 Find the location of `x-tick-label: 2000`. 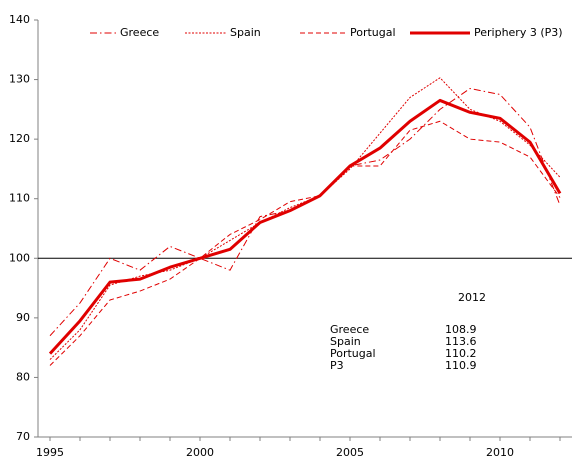

x-tick-label: 2000 is located at coordinates (200, 452).